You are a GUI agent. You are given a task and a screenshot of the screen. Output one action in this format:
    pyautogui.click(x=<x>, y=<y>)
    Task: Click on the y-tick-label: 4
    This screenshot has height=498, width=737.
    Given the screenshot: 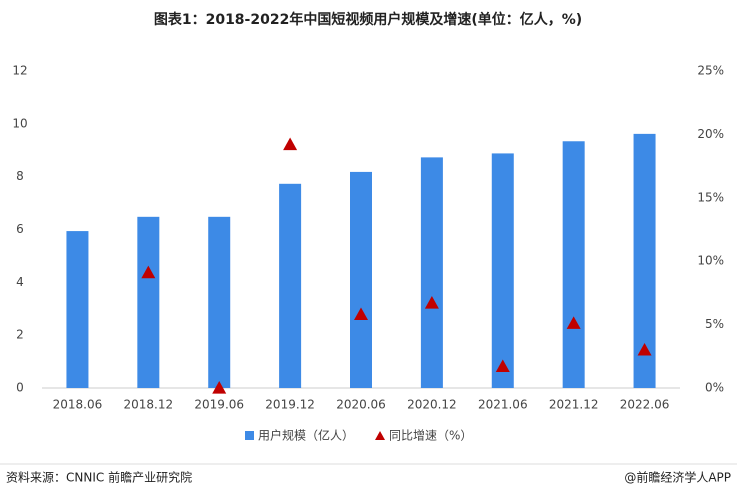 What is the action you would take?
    pyautogui.click(x=20, y=282)
    